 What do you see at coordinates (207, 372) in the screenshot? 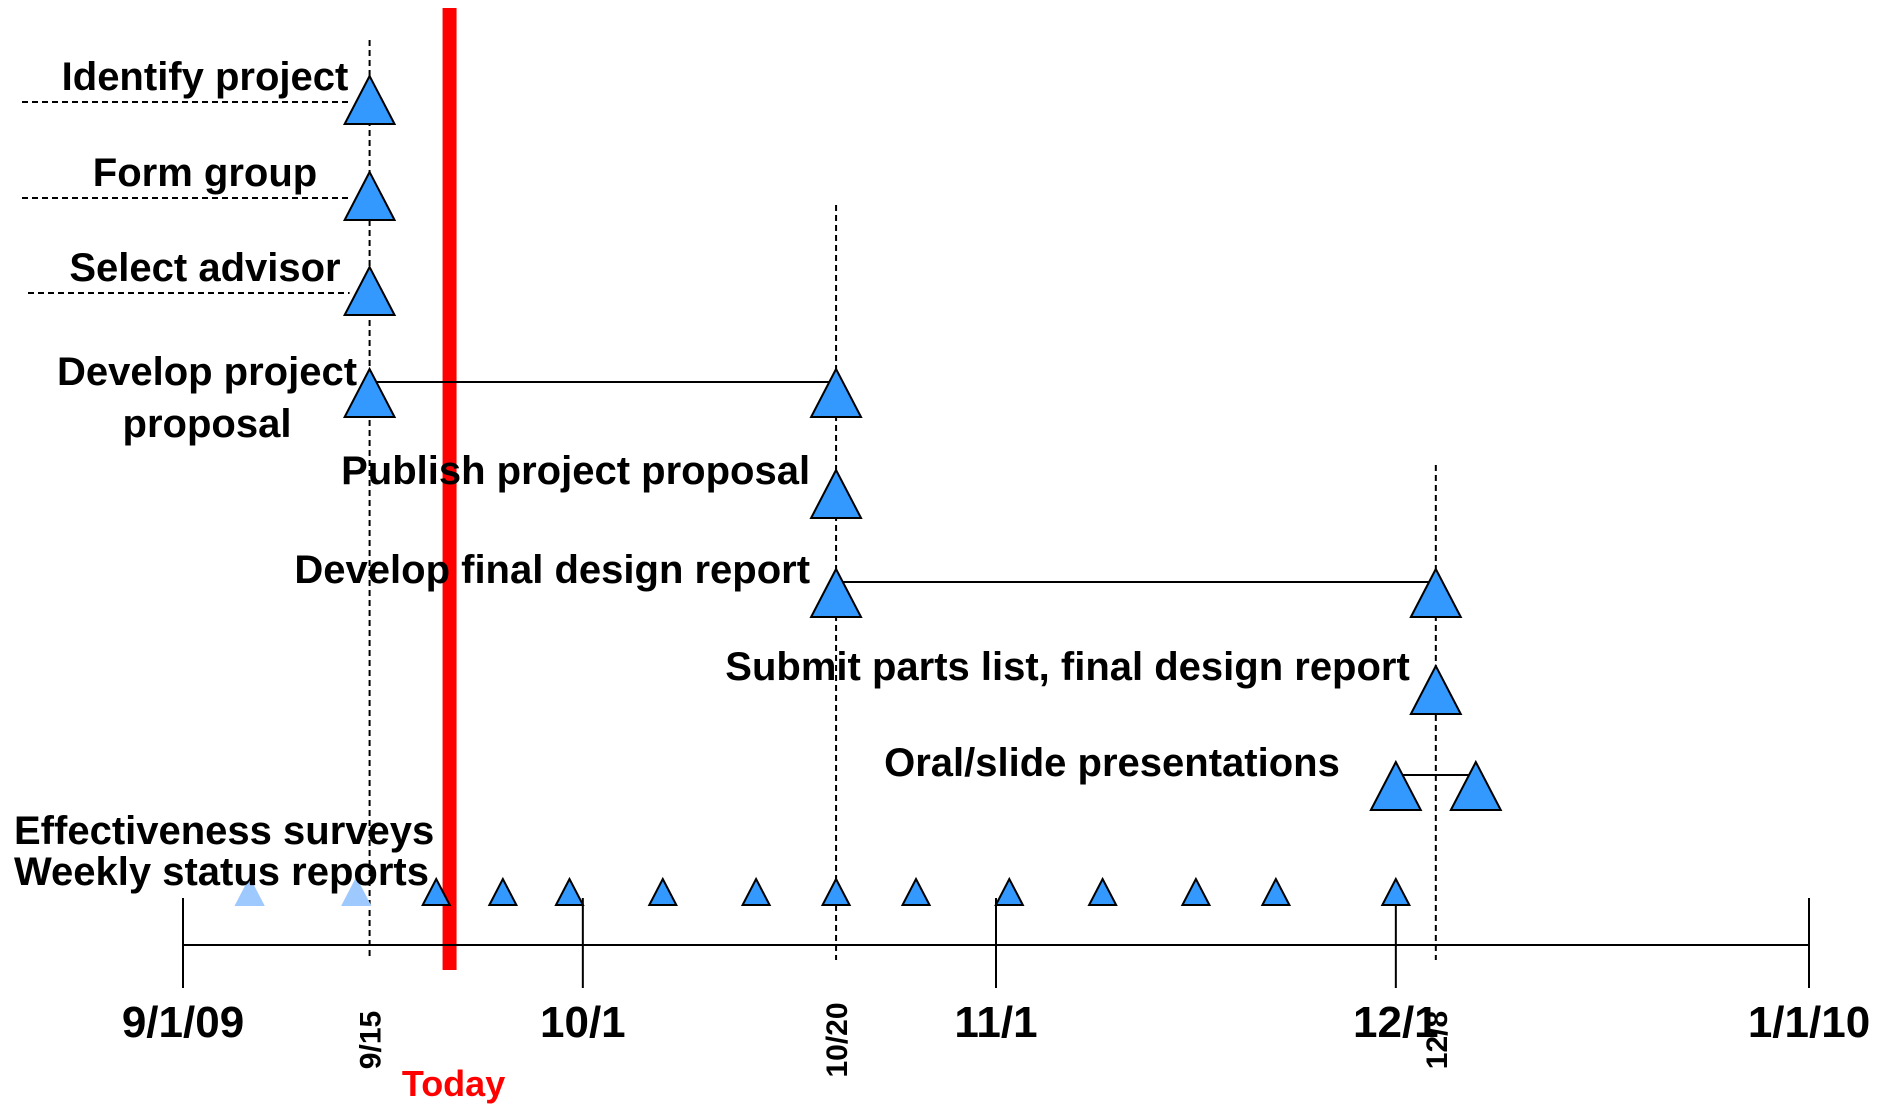
I see `task-label: Develop project` at bounding box center [207, 372].